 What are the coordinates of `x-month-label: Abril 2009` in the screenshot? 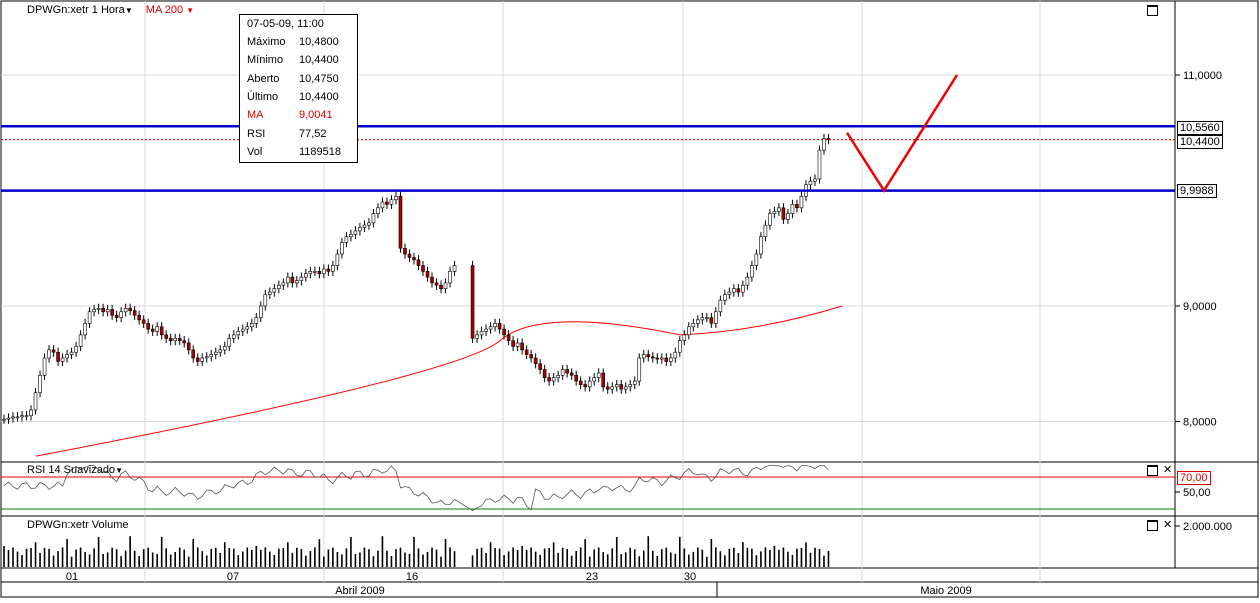 It's located at (360, 591).